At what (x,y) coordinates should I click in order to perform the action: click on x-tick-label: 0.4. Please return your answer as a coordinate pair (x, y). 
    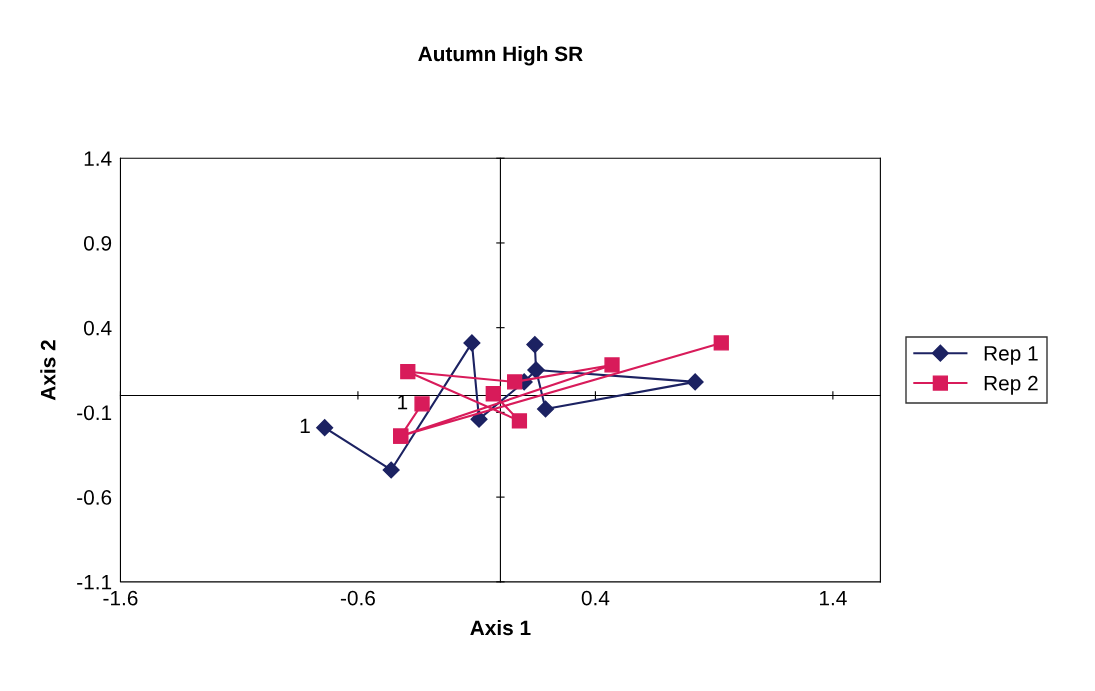
    Looking at the image, I should click on (595, 598).